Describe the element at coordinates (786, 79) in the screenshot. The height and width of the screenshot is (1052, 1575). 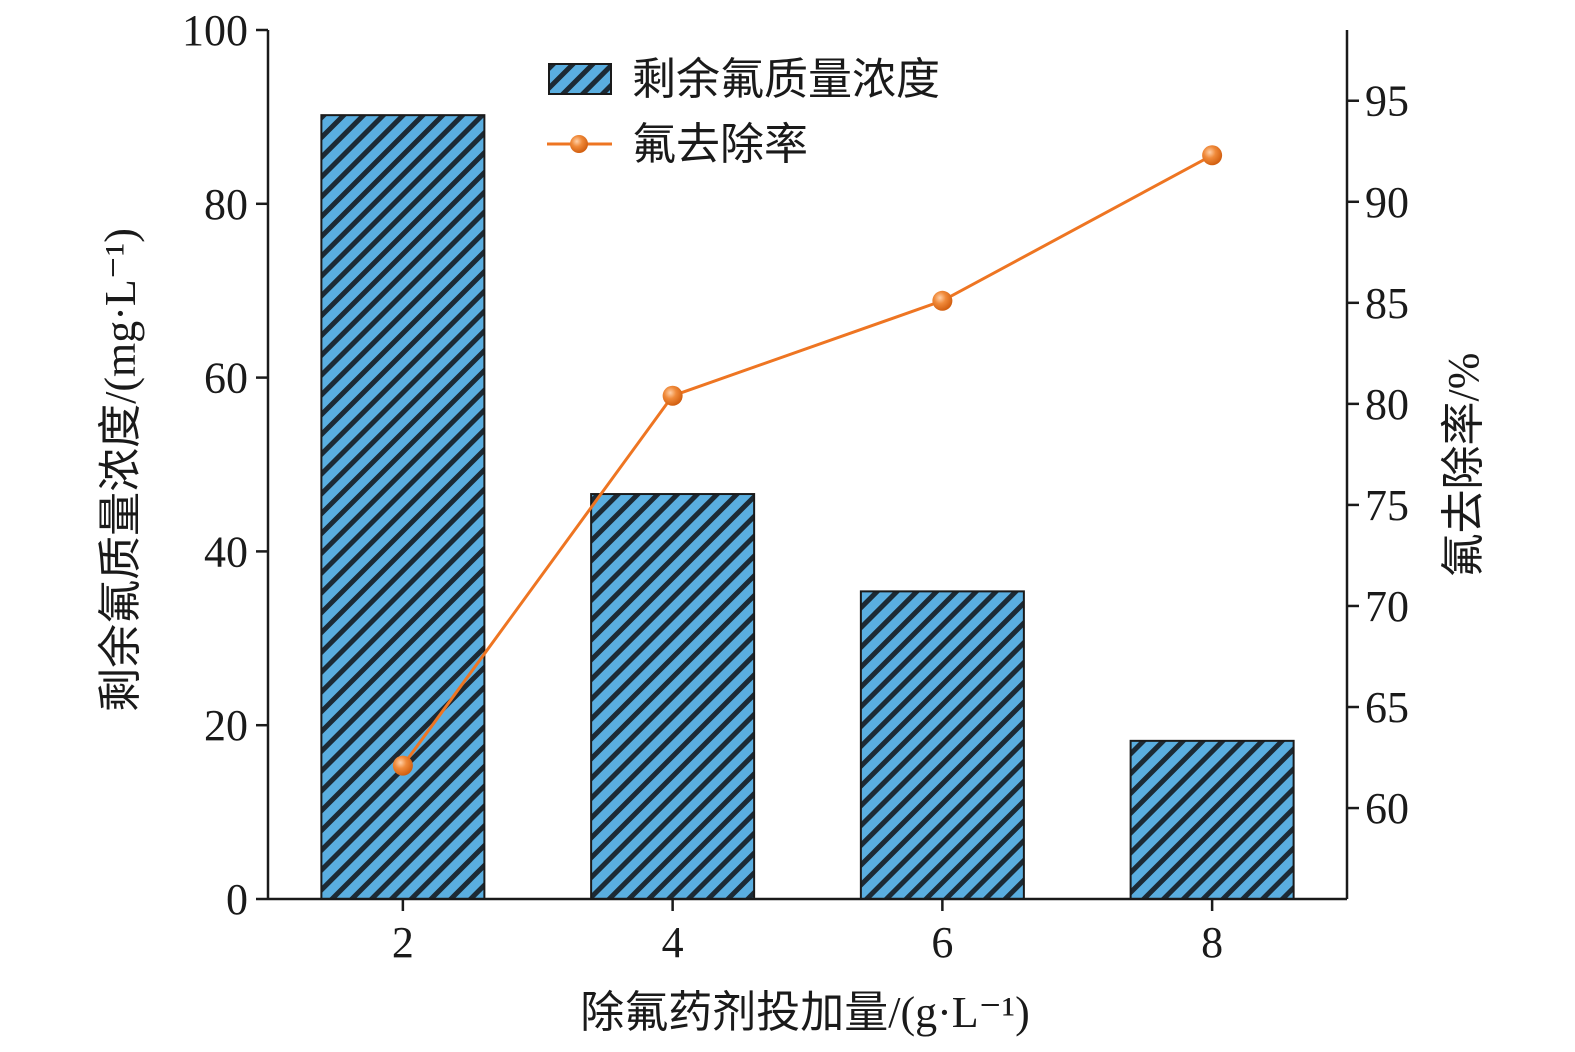
I see `legend-label-bar: 剩余氟质量浓度` at that location.